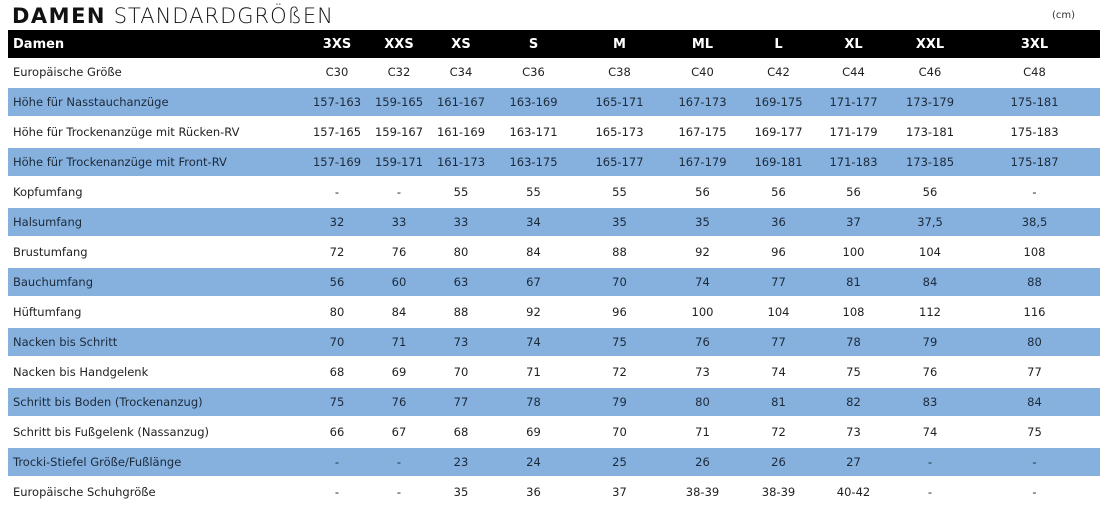 The height and width of the screenshot is (506, 1110). What do you see at coordinates (554, 252) in the screenshot?
I see `table-row: Brustumfang 72 76 80 84 88 92 96 100 104 108` at bounding box center [554, 252].